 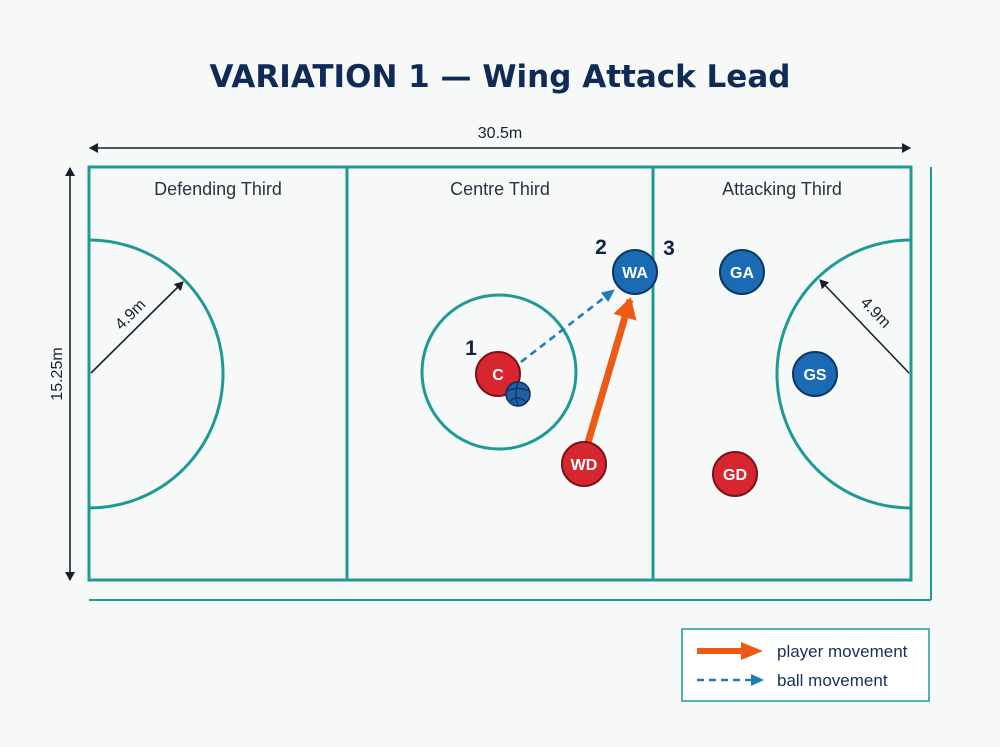 I want to click on ball-movement-arrow, so click(x=567, y=326).